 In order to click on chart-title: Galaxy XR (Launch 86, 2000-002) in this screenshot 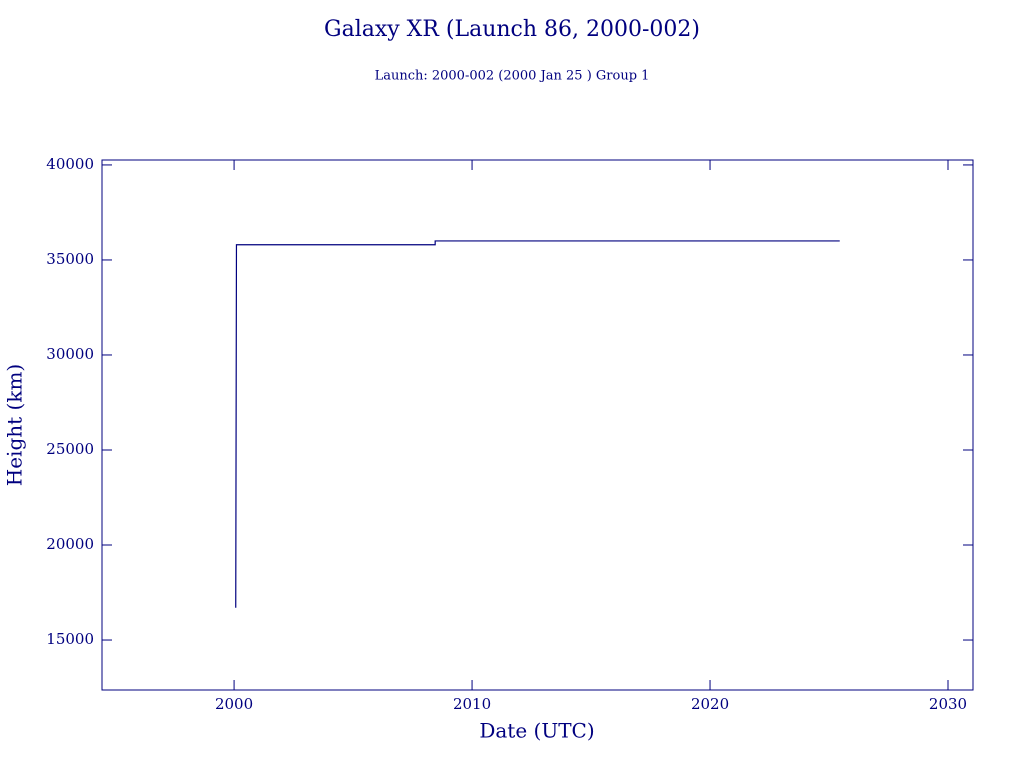, I will do `click(512, 29)`.